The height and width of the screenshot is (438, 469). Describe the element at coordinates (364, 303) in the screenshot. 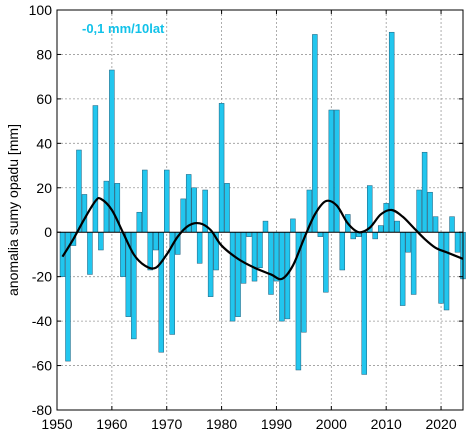

I see `bar-2006` at that location.